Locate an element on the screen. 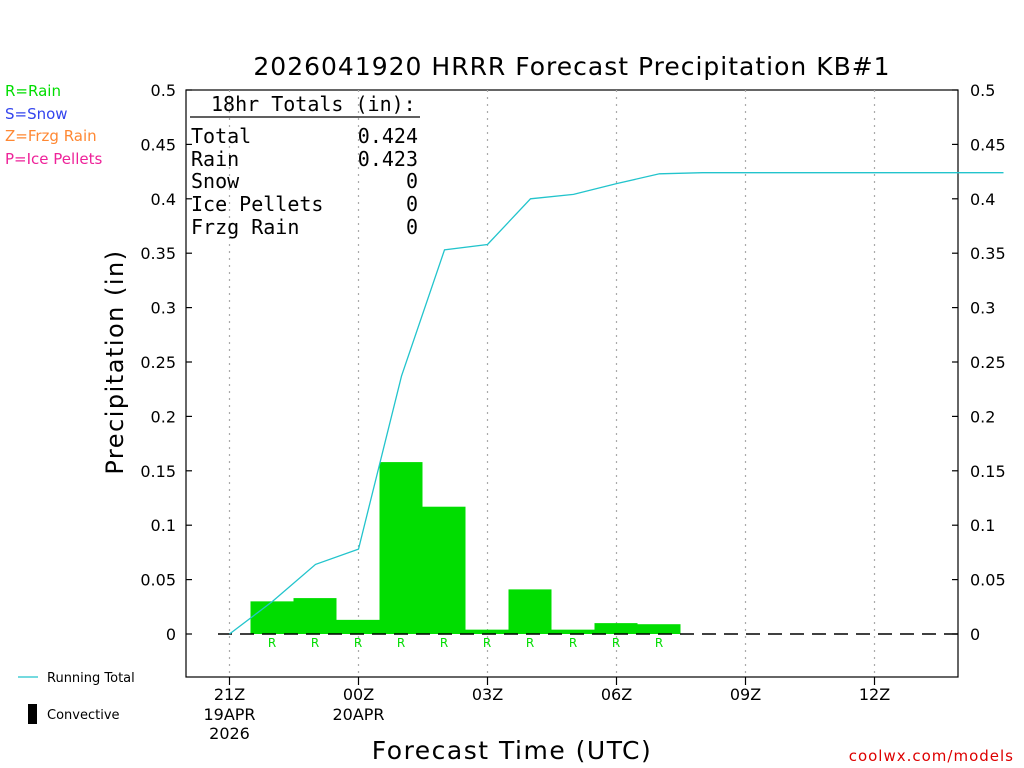 Image resolution: width=1024 pixels, height=768 pixels. y-tick-label-right-0.4: 0.4 is located at coordinates (982, 199).